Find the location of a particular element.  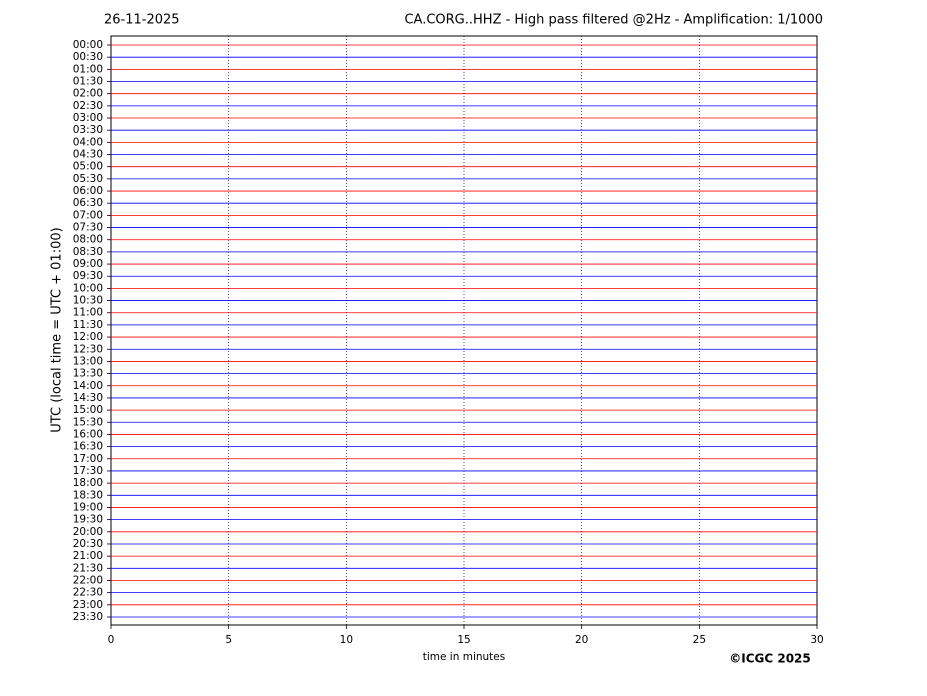

row-label: 02:30 is located at coordinates (88, 106).